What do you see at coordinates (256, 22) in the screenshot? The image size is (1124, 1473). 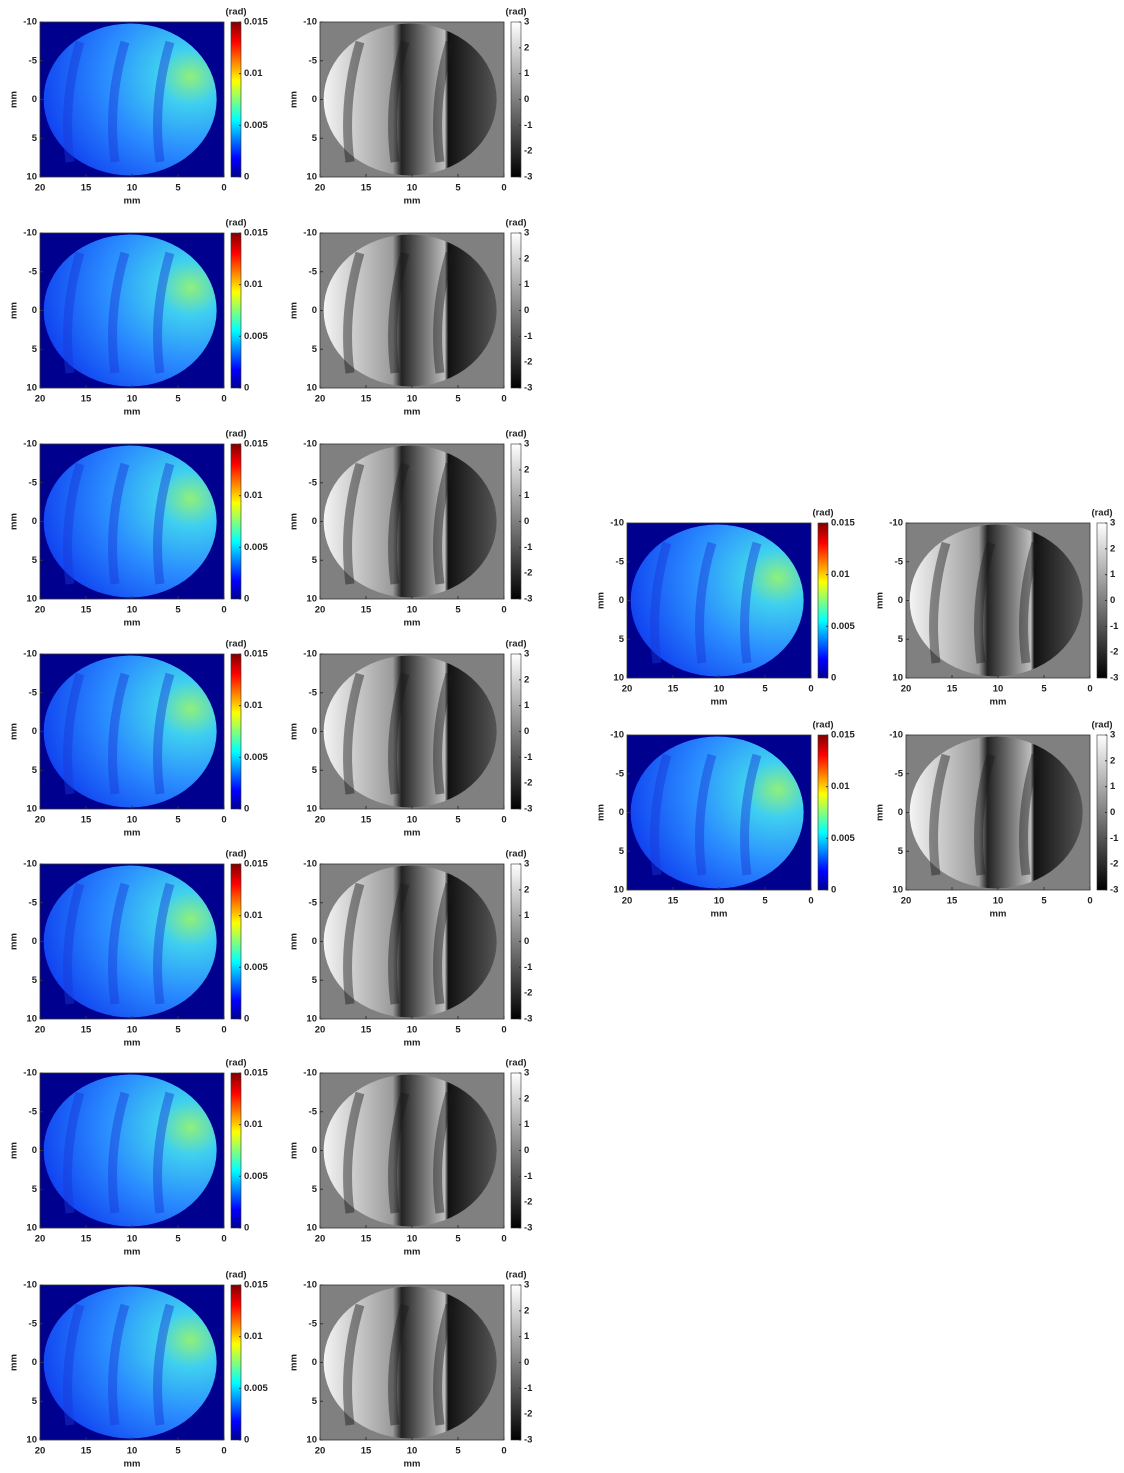 I see `colorbar-tick-label: 0.015` at bounding box center [256, 22].